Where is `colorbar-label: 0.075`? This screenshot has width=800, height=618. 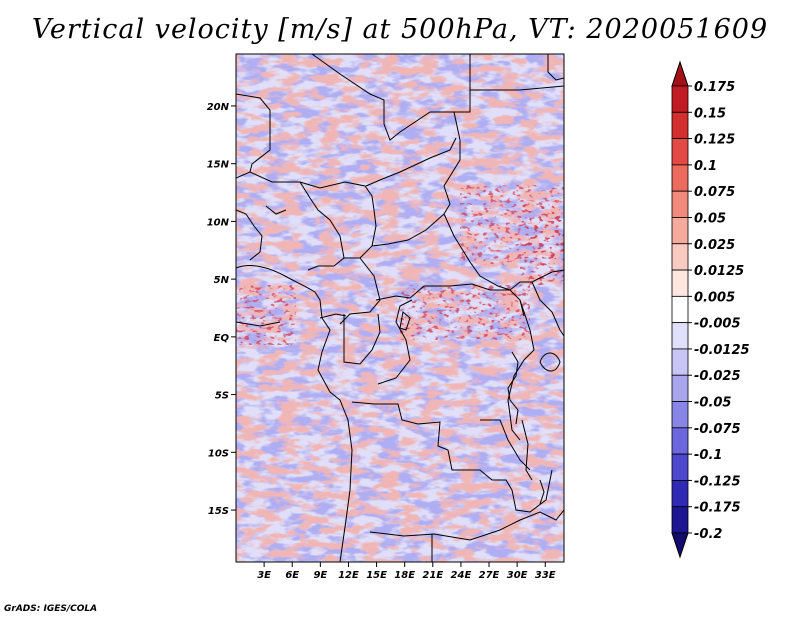 colorbar-label: 0.075 is located at coordinates (714, 192).